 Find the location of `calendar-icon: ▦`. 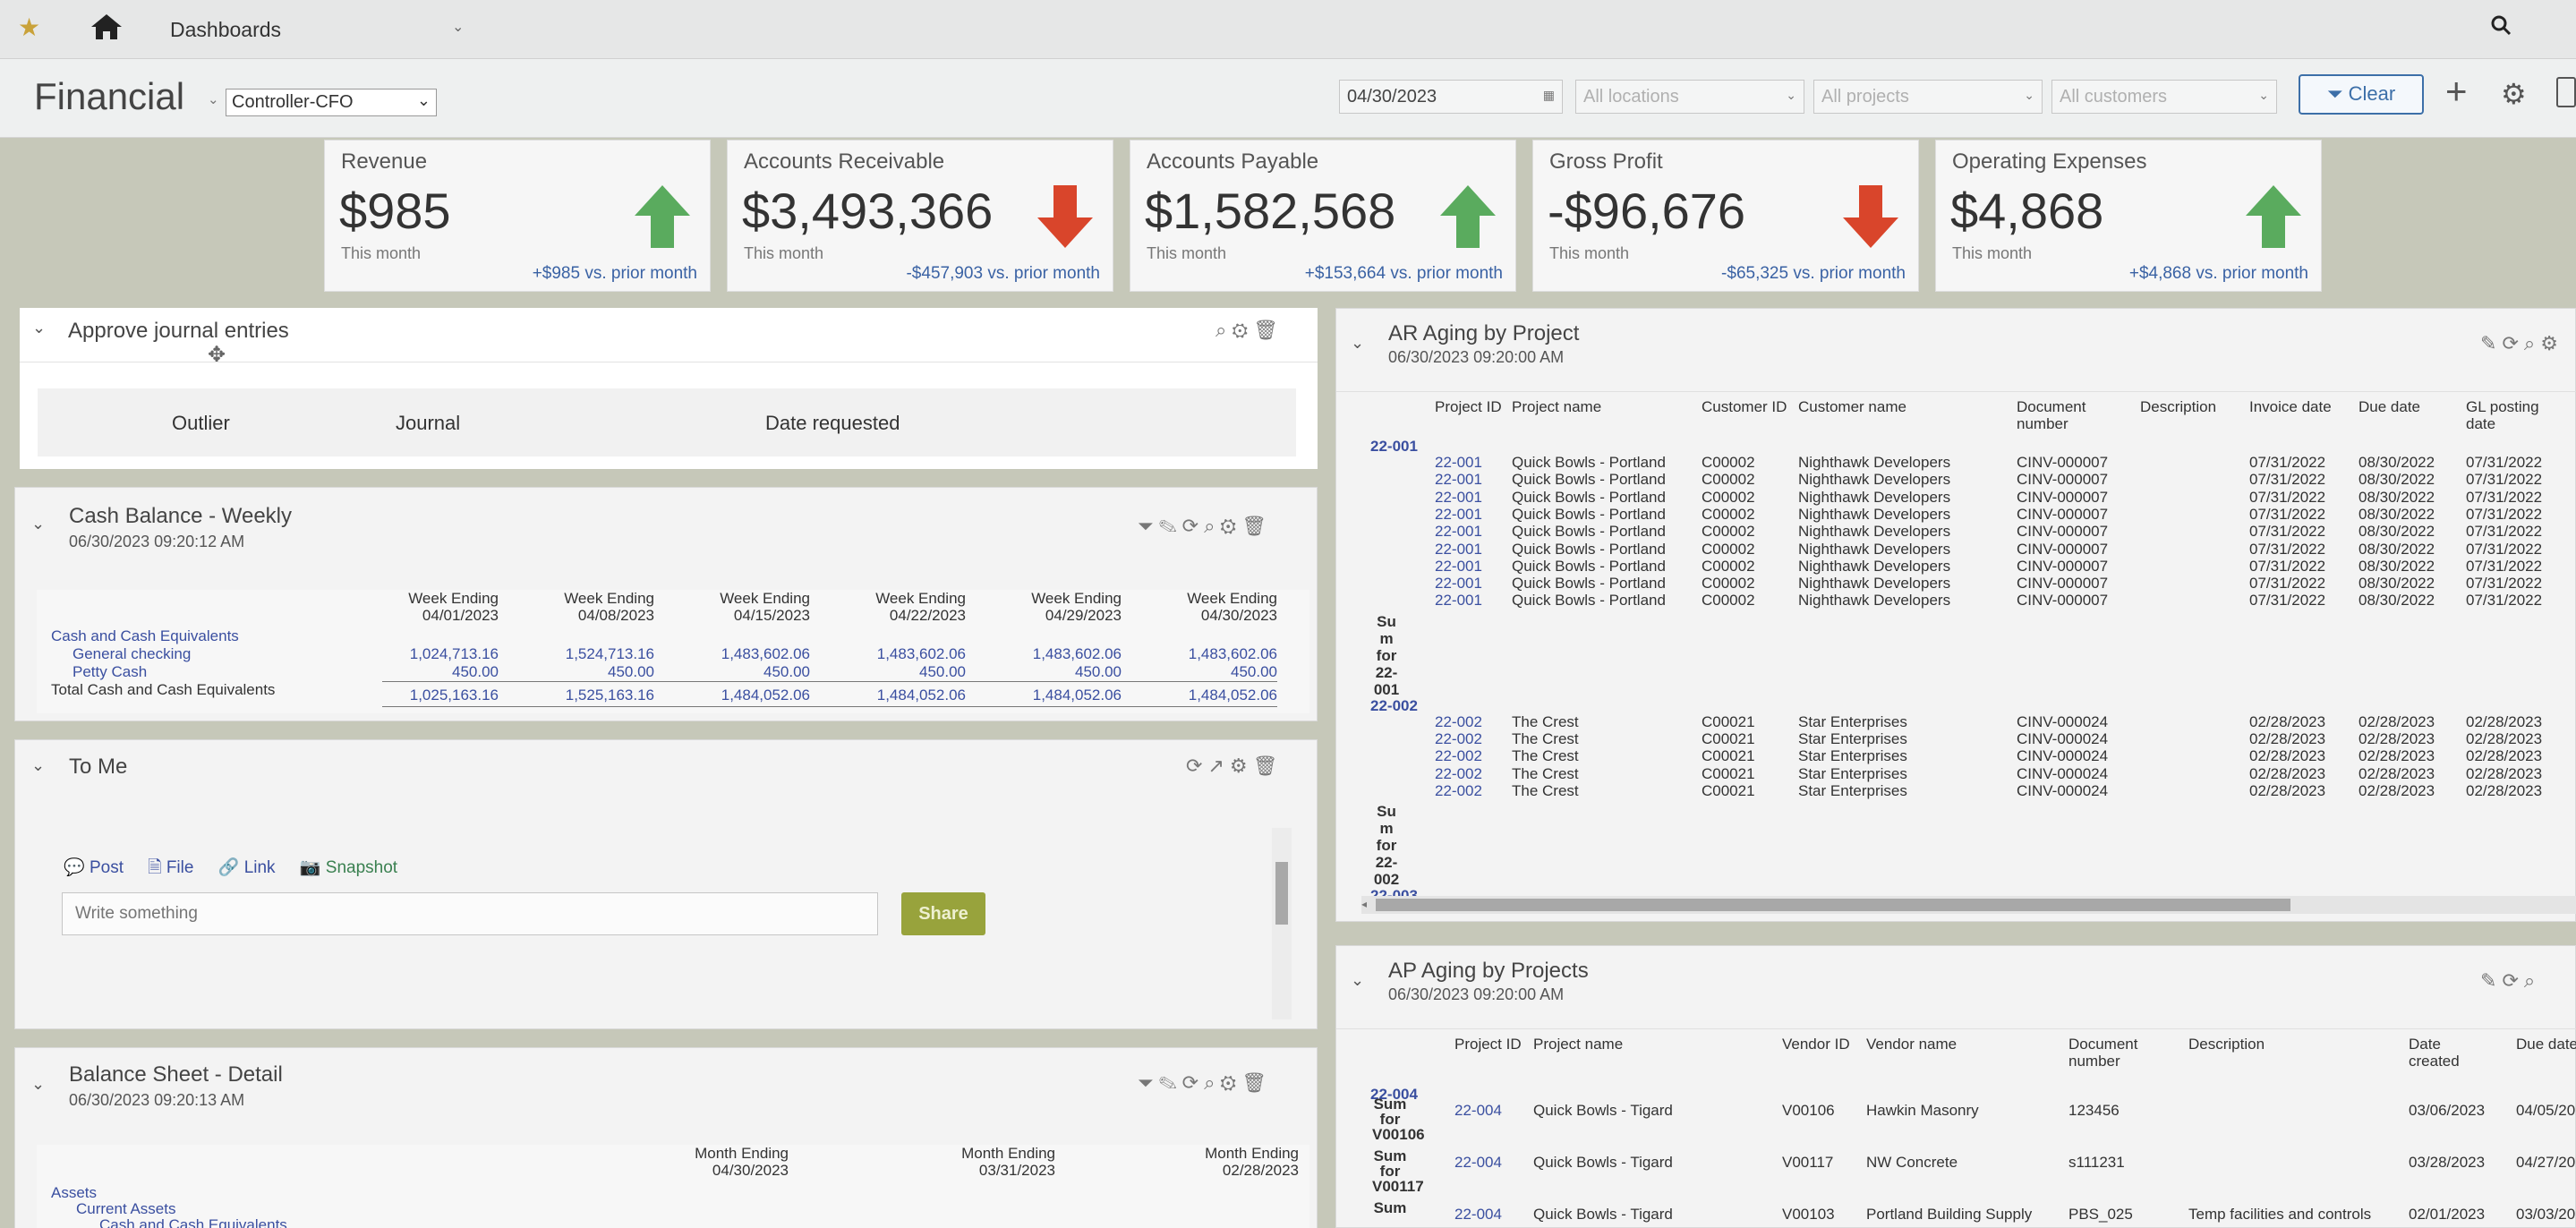

calendar-icon: ▦ is located at coordinates (1548, 95).